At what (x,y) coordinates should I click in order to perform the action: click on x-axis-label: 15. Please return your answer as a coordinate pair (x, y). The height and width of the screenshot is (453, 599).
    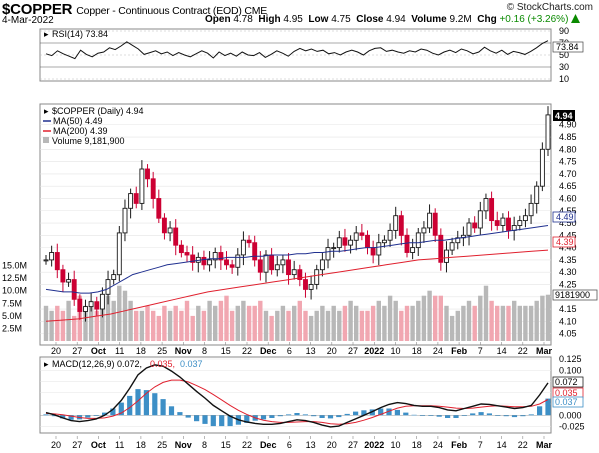
    Looking at the image, I should click on (226, 445).